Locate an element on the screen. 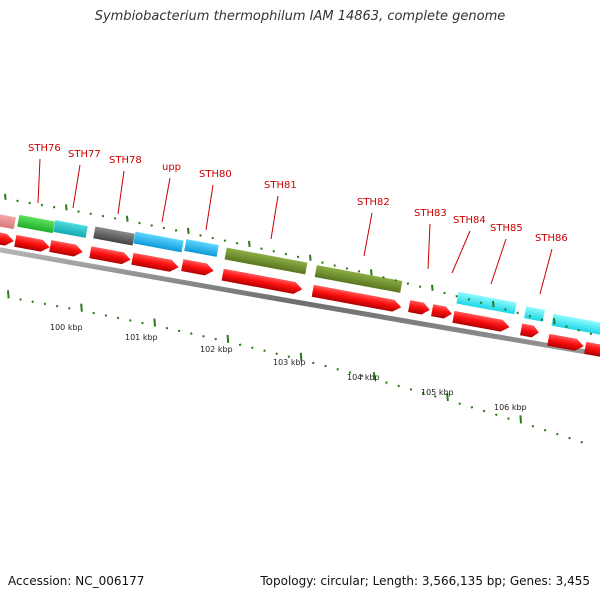  gene-label: STH76 is located at coordinates (44, 148).